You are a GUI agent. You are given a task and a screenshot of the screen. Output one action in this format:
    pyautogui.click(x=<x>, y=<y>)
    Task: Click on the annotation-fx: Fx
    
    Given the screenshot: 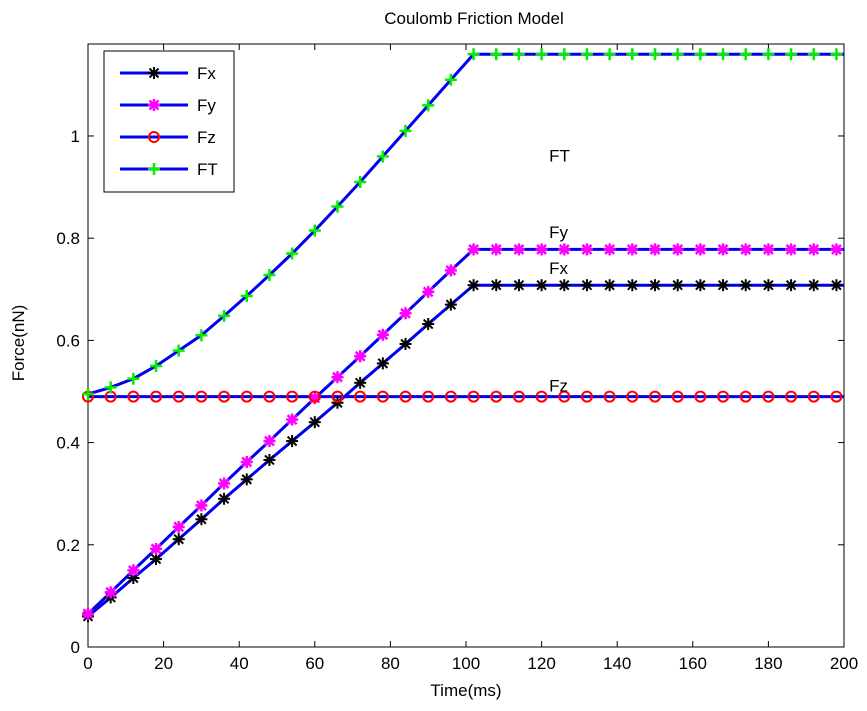 What is the action you would take?
    pyautogui.click(x=558, y=268)
    